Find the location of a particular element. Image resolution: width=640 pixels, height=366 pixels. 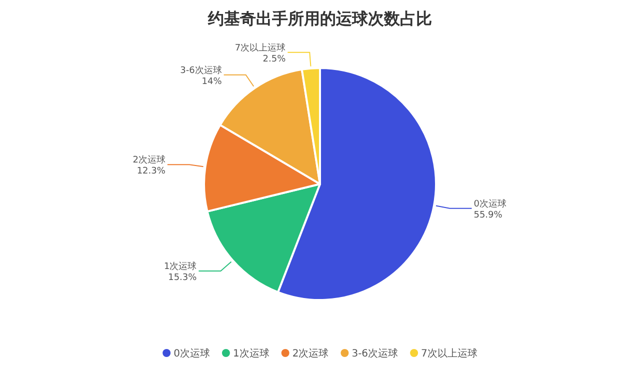

legend-label: 1次运球 is located at coordinates (251, 354).